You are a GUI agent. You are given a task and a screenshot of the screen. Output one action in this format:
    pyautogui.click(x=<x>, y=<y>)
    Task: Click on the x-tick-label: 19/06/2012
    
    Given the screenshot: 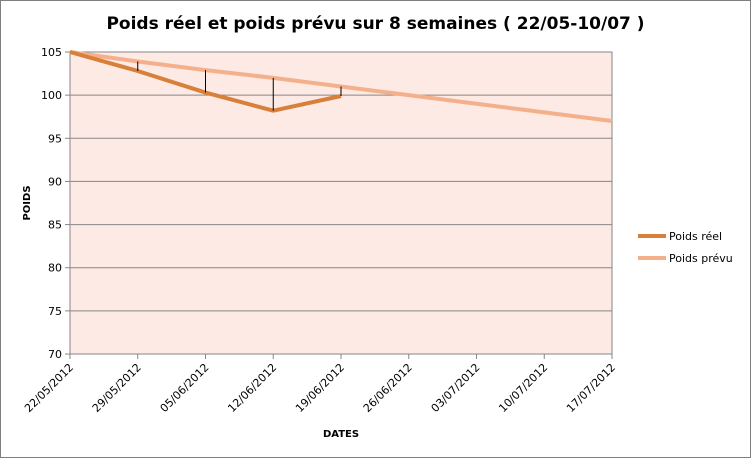 What is the action you would take?
    pyautogui.click(x=320, y=388)
    